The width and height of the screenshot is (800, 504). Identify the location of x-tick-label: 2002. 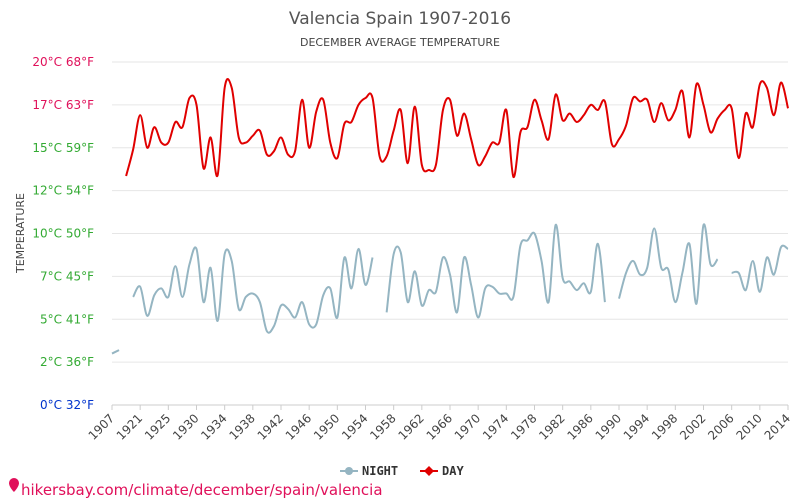
(692, 426).